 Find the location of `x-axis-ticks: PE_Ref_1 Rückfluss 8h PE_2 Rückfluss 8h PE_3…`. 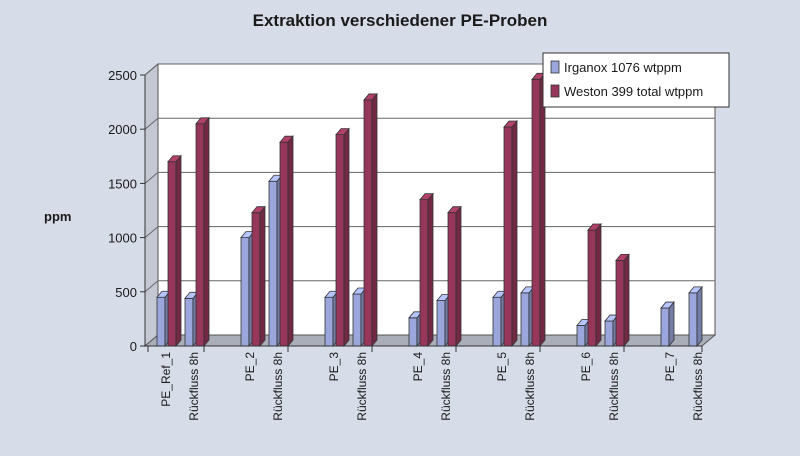

x-axis-ticks: PE_Ref_1 Rückfluss 8h PE_2 Rückfluss 8h PE_3… is located at coordinates (426, 383).